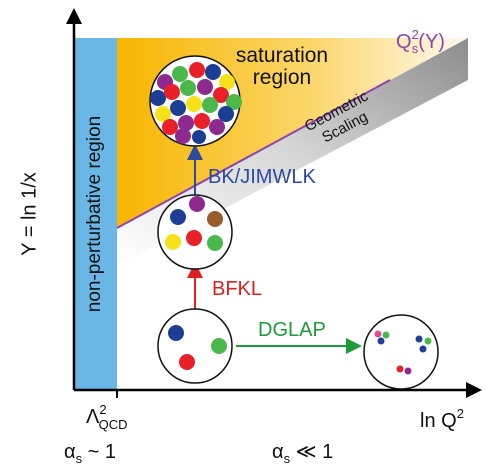  I want to click on hadron-dilute, so click(195, 346).